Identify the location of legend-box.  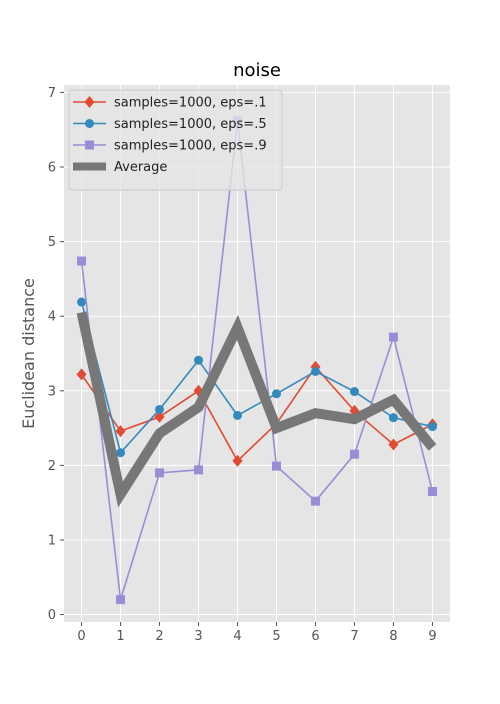
(175, 140).